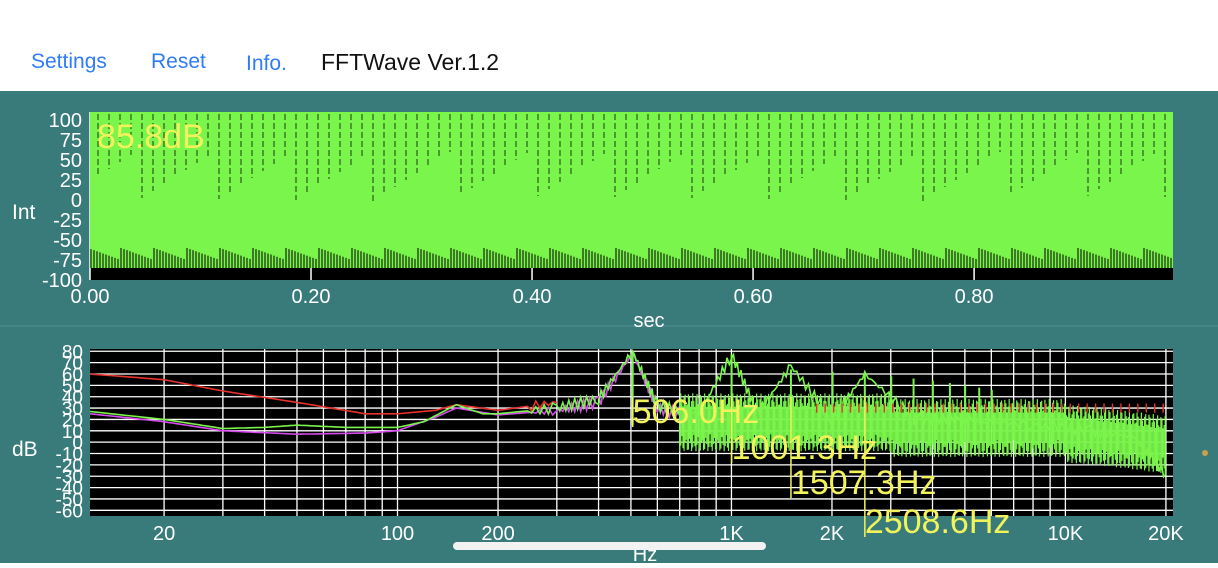 The width and height of the screenshot is (1218, 568). What do you see at coordinates (938, 522) in the screenshot?
I see `peak-label: 2508.6Hz` at bounding box center [938, 522].